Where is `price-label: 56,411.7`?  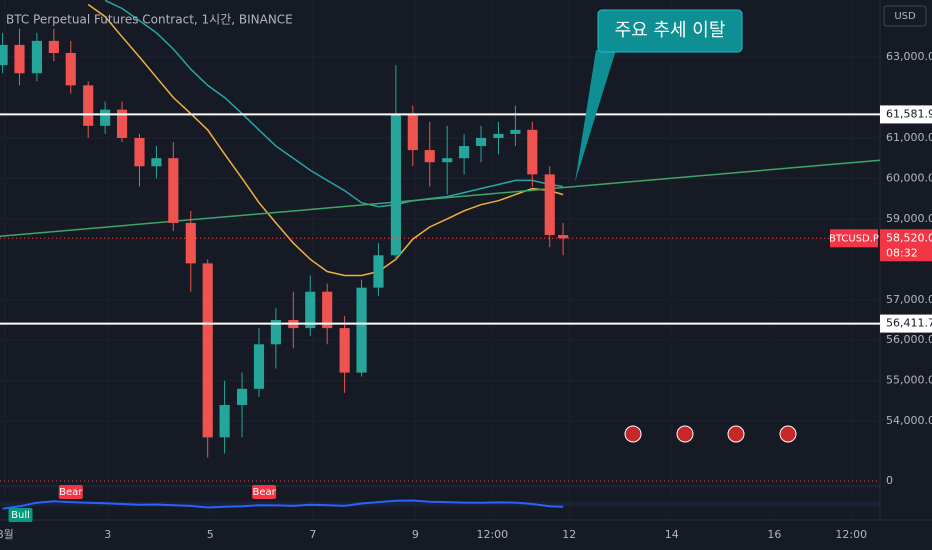
price-label: 56,411.7 is located at coordinates (909, 323).